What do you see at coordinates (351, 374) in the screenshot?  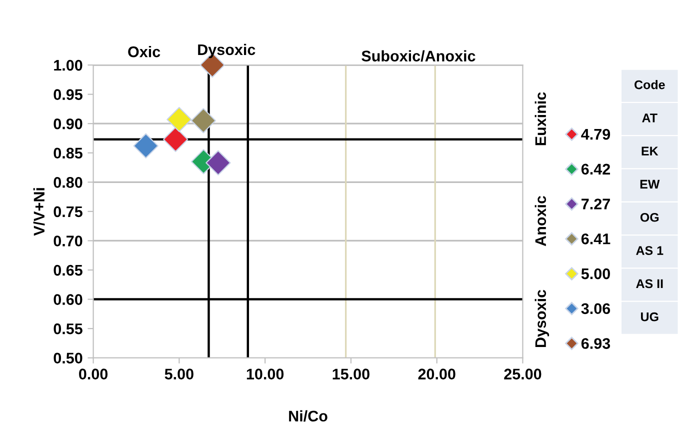 I see `x-tick-label: 15.00` at bounding box center [351, 374].